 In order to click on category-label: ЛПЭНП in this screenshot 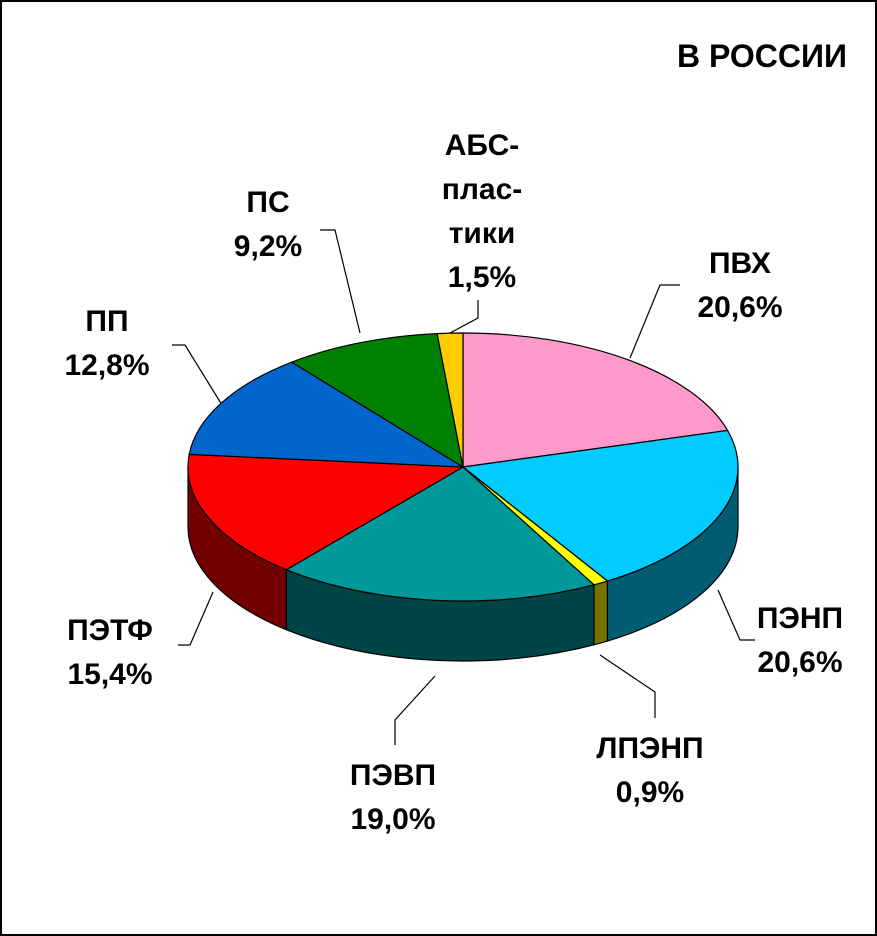, I will do `click(650, 748)`.